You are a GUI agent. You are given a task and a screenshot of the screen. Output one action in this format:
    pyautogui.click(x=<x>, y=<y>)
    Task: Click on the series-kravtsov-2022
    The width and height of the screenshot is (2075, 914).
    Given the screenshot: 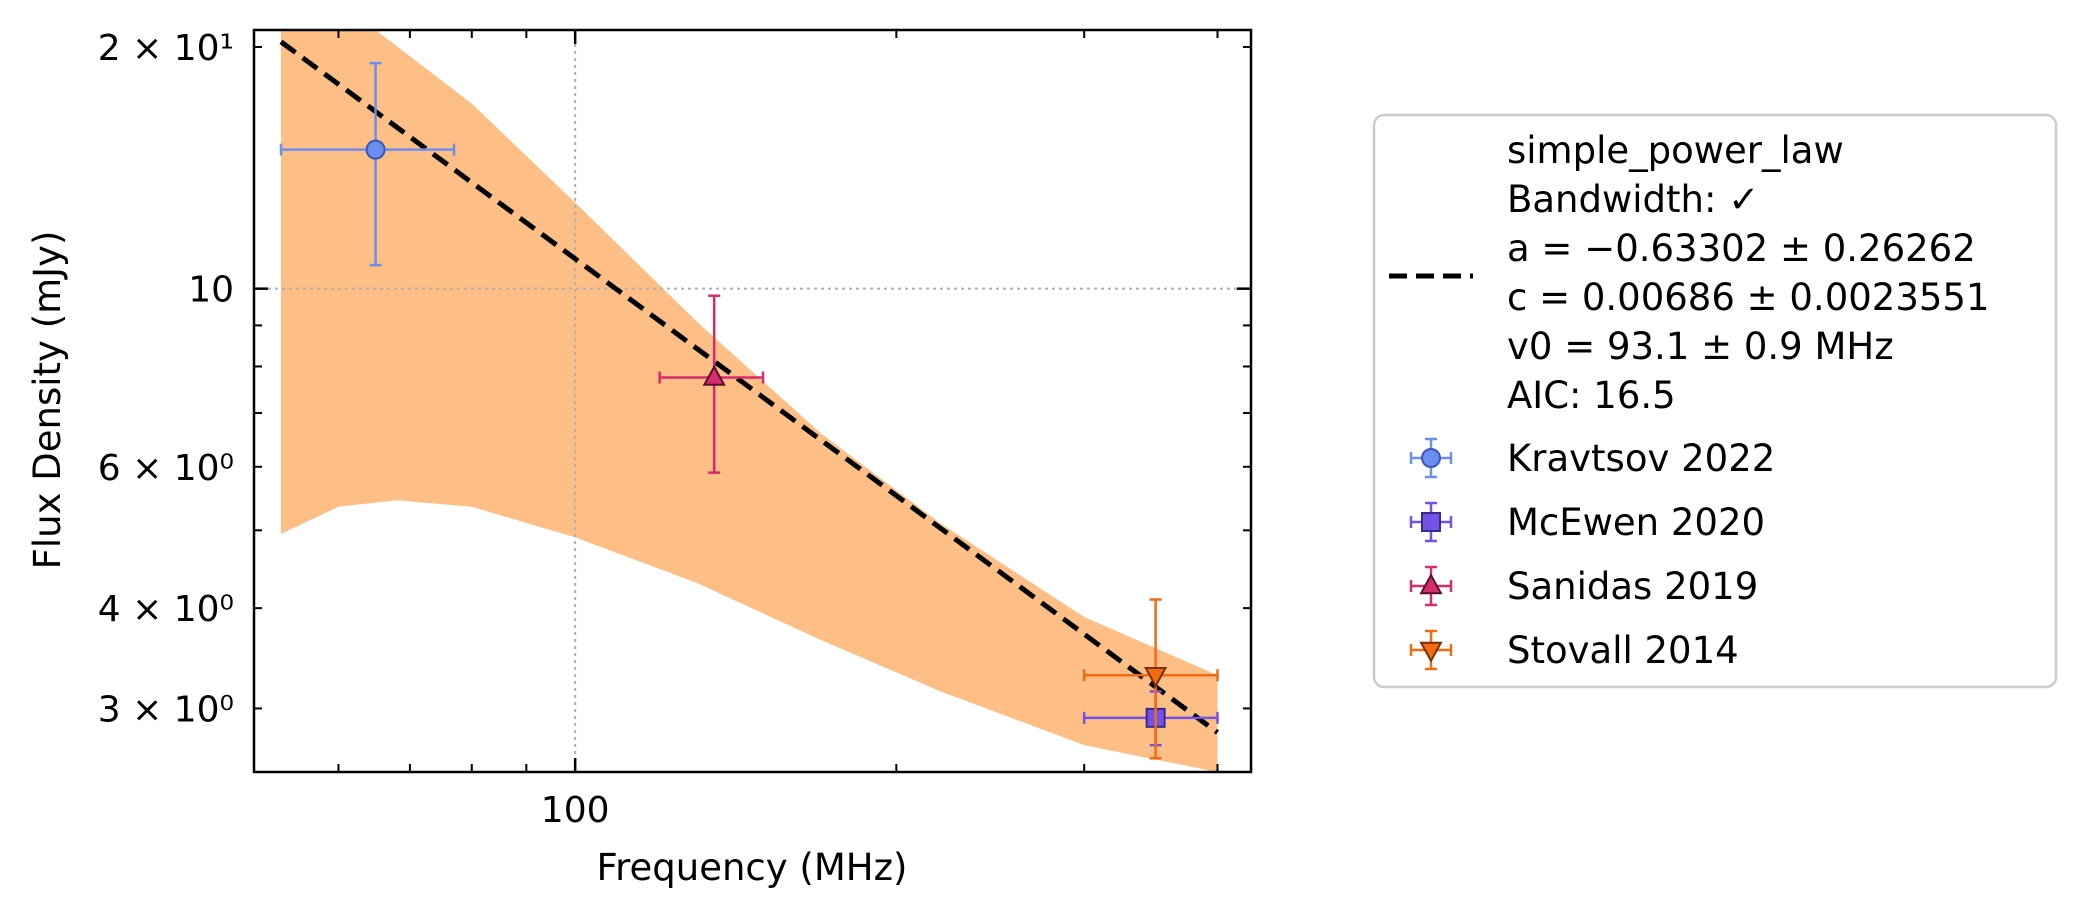 What is the action you would take?
    pyautogui.click(x=367, y=164)
    